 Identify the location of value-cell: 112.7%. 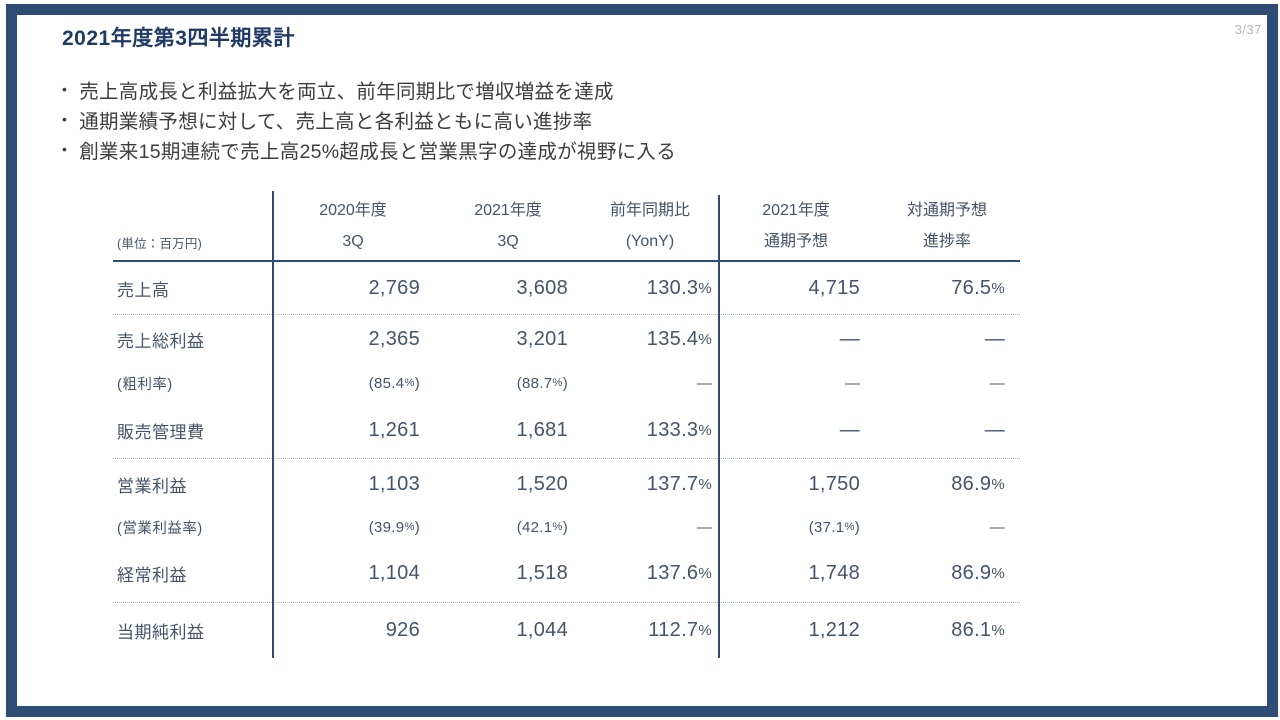
(680, 629).